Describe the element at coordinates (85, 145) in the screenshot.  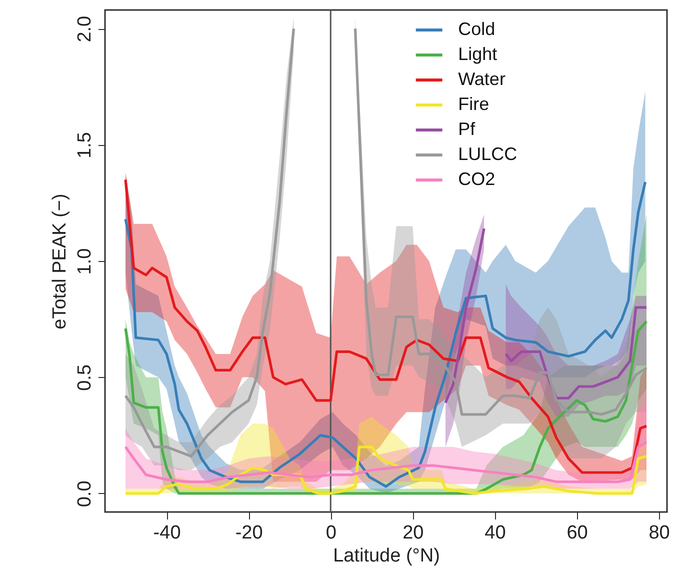
I see `y-tick-label: 1.5` at that location.